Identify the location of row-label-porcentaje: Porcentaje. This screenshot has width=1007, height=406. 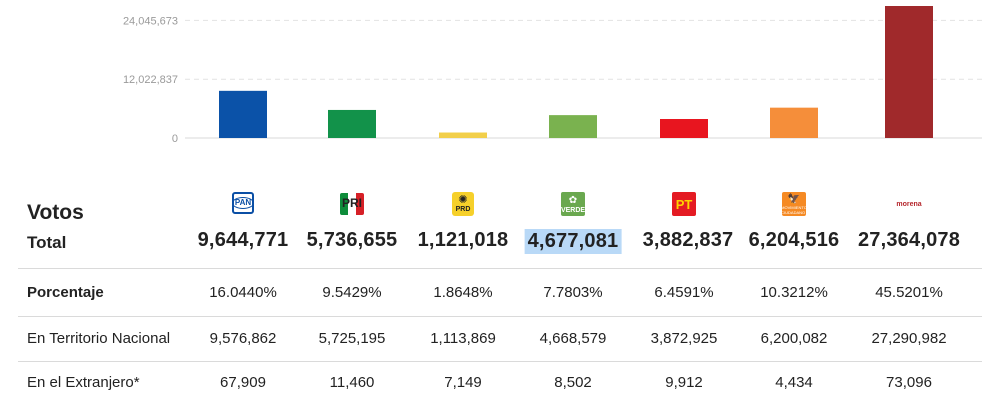
(65, 292).